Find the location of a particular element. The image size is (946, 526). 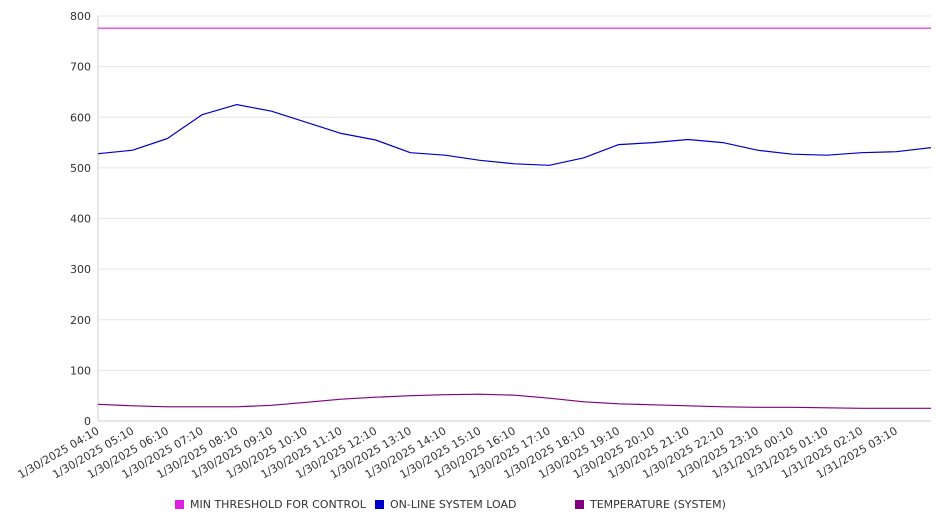

legend-swatch-min-threshold is located at coordinates (179, 504).